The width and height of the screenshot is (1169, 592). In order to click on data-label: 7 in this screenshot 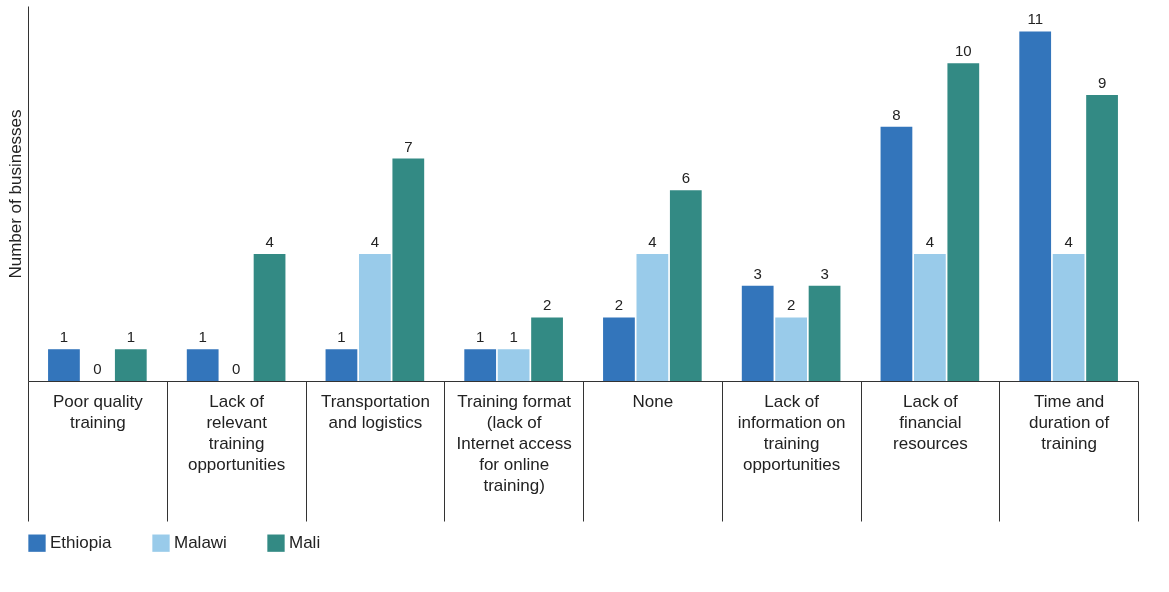, I will do `click(408, 146)`.